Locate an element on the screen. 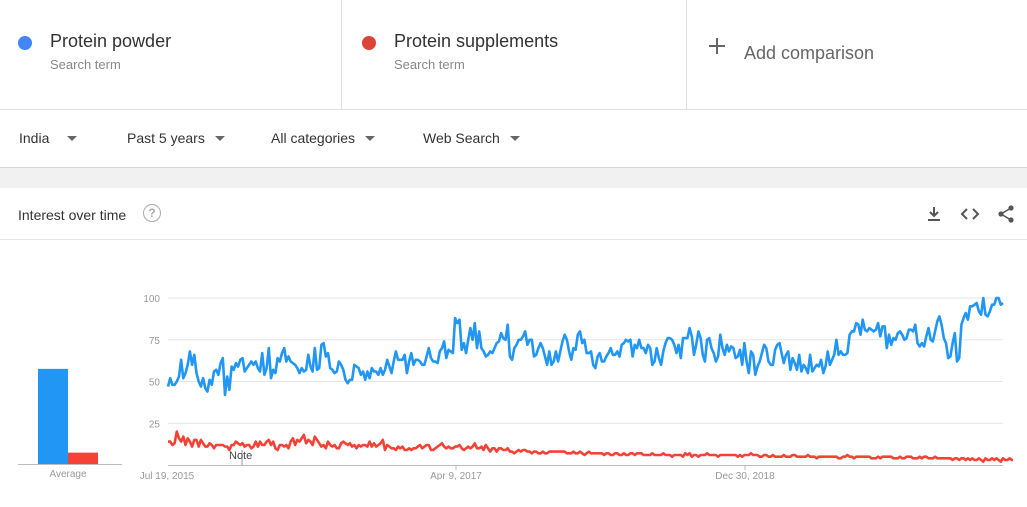 The image size is (1027, 507). average-bar-protein-supplements is located at coordinates (83, 458).